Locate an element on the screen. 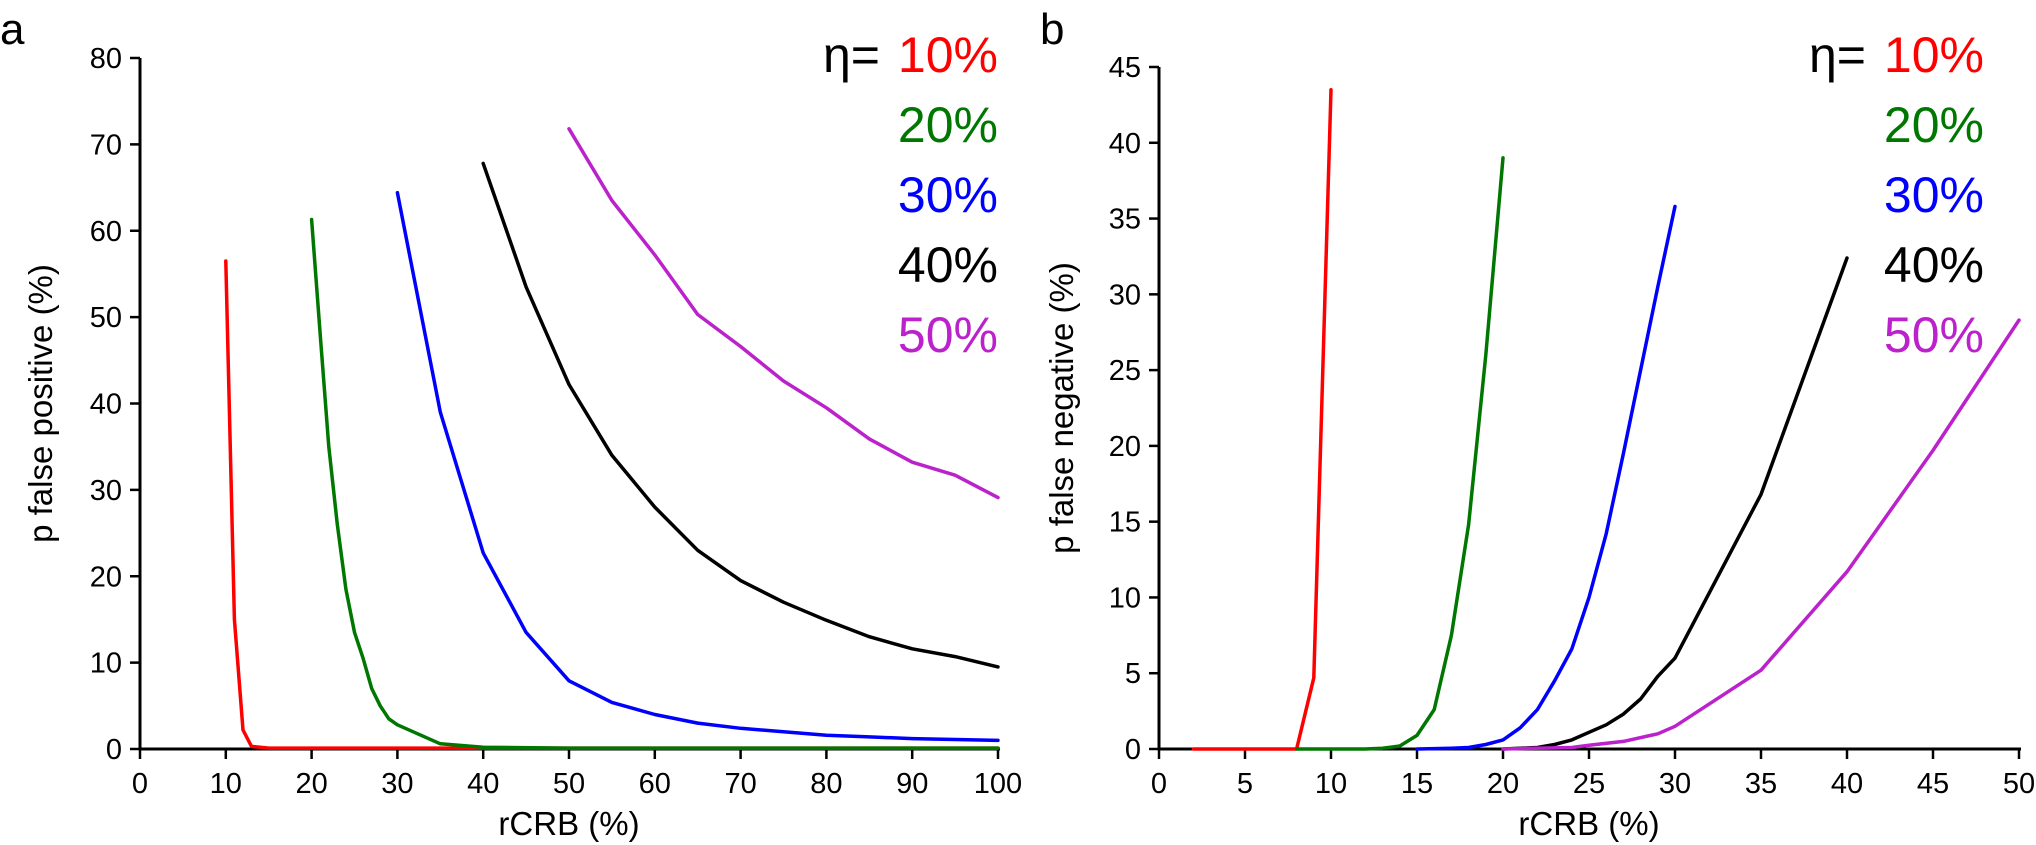  series-line-10pct is located at coordinates (1262, 419).